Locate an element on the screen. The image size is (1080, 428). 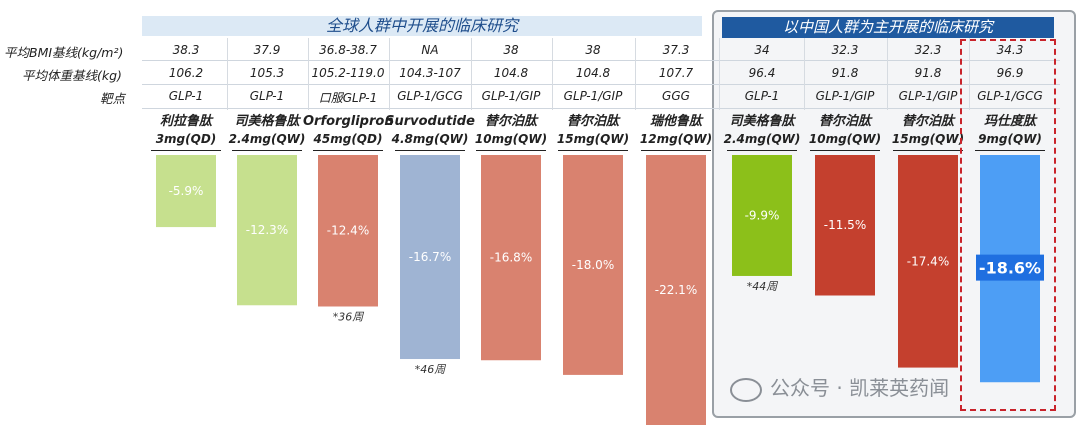
highlight-label-bg is located at coordinates (1010, 267).